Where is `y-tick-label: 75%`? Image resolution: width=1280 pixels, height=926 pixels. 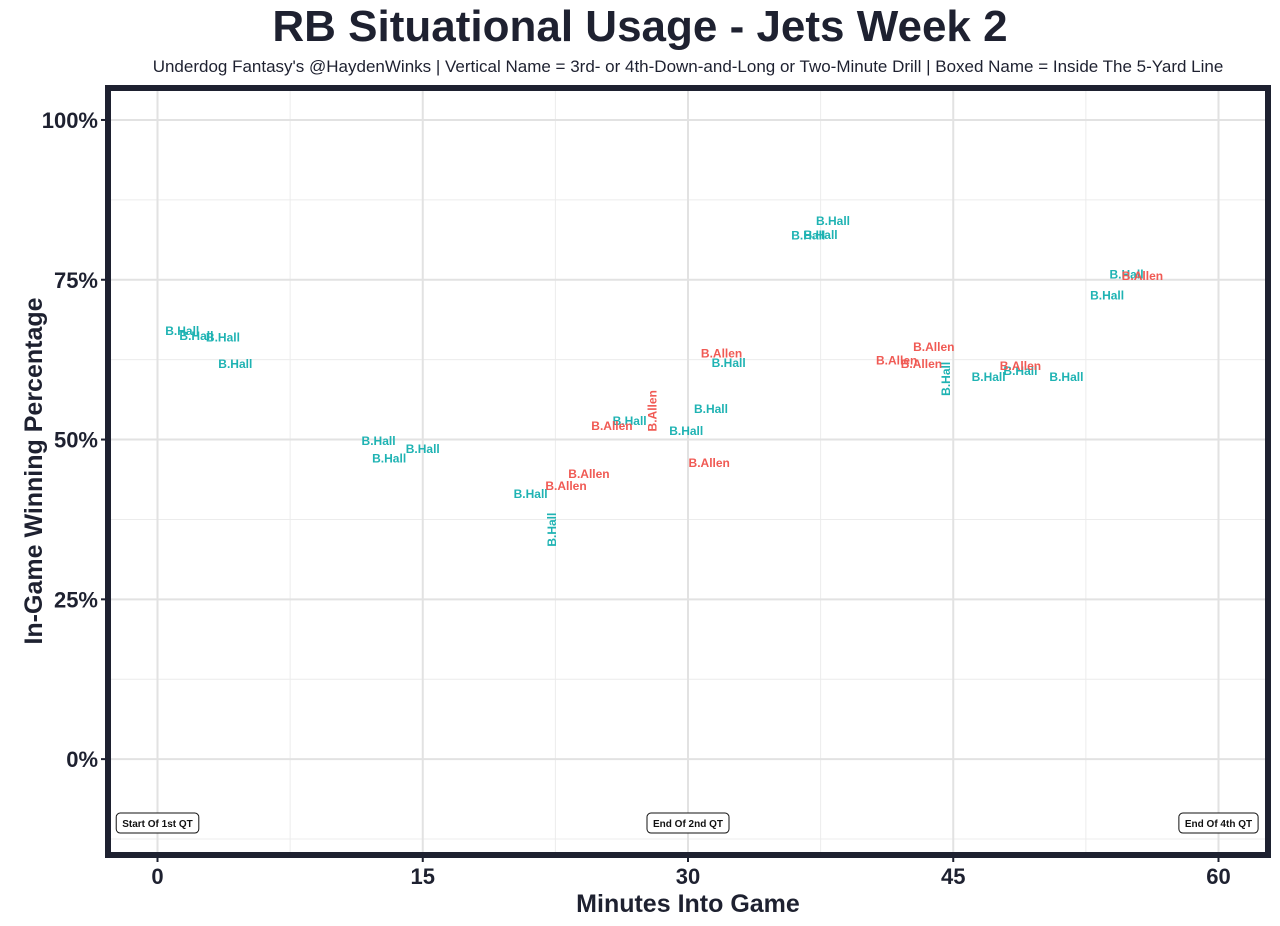 y-tick-label: 75% is located at coordinates (76, 280).